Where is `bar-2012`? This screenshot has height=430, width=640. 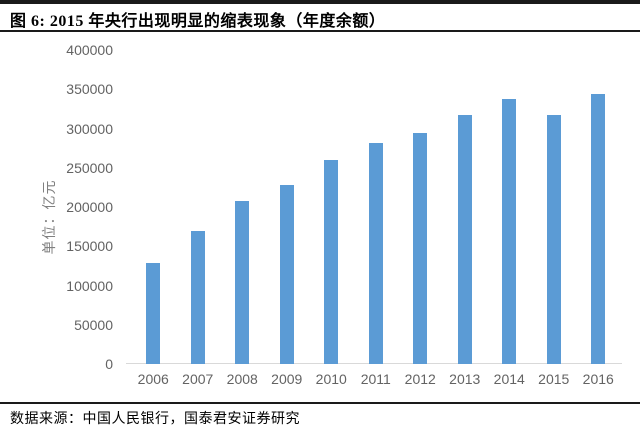
bar-2012 is located at coordinates (420, 248).